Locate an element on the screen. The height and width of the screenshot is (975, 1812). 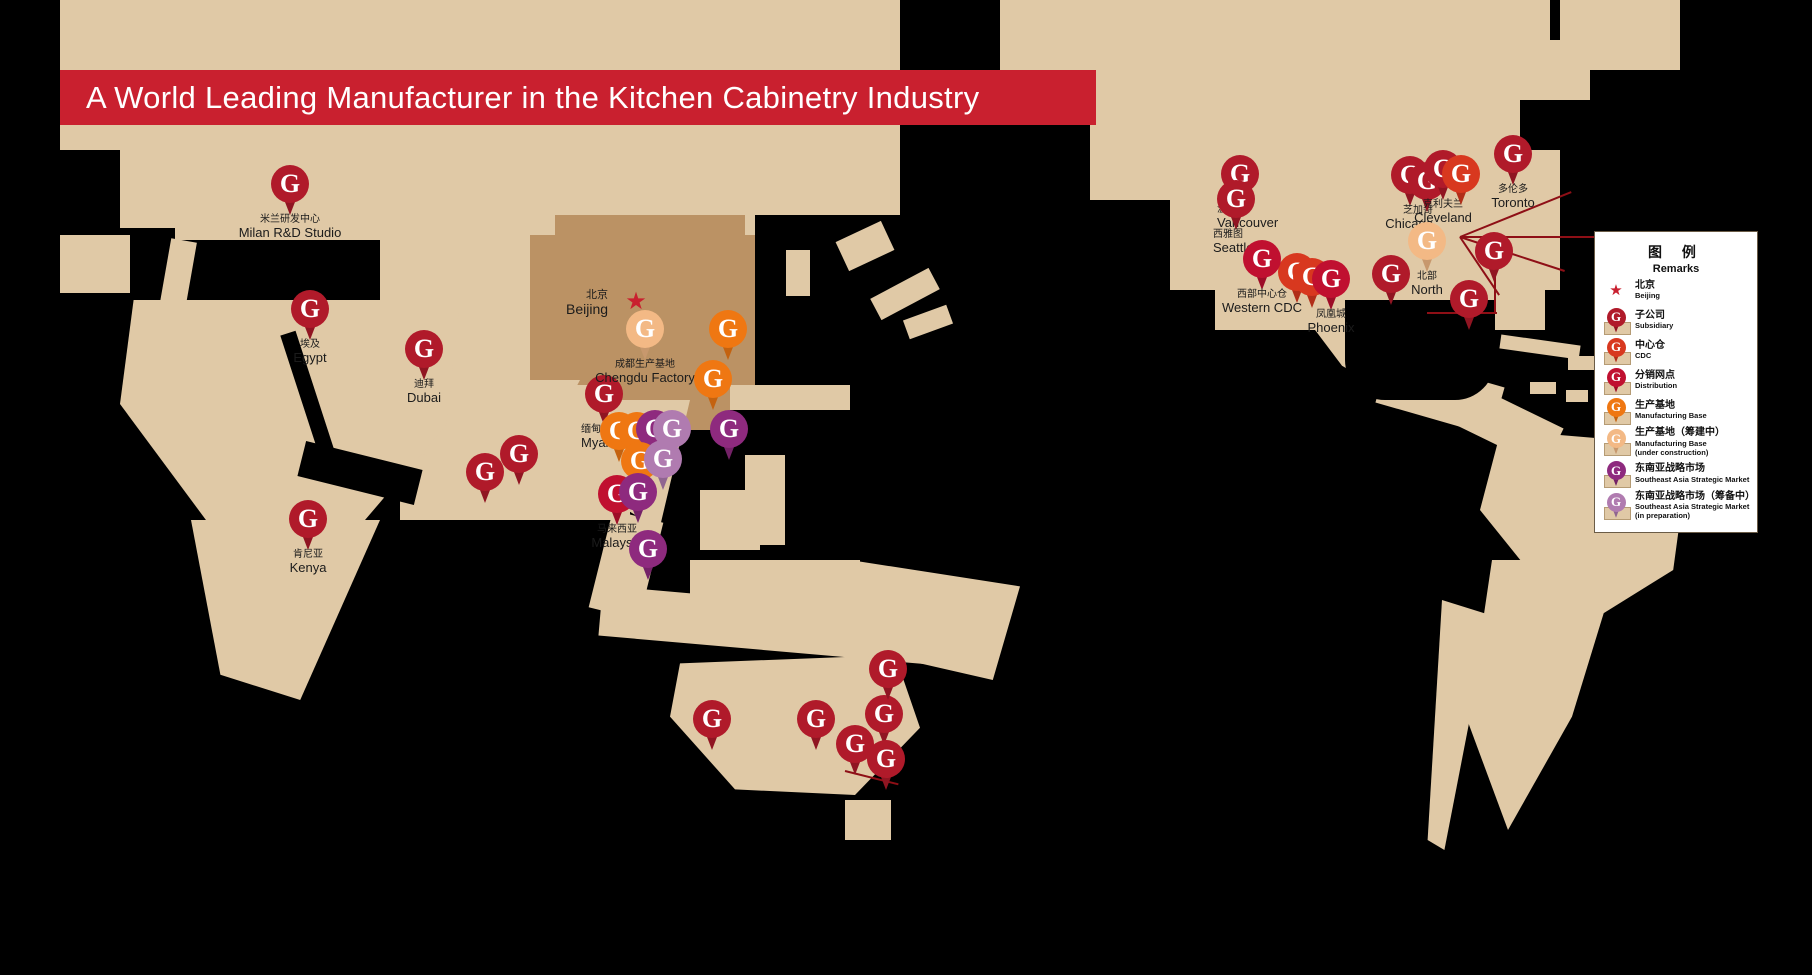
map-marker-dubai: G 迪拜 Dubai is located at coordinates (424, 367).